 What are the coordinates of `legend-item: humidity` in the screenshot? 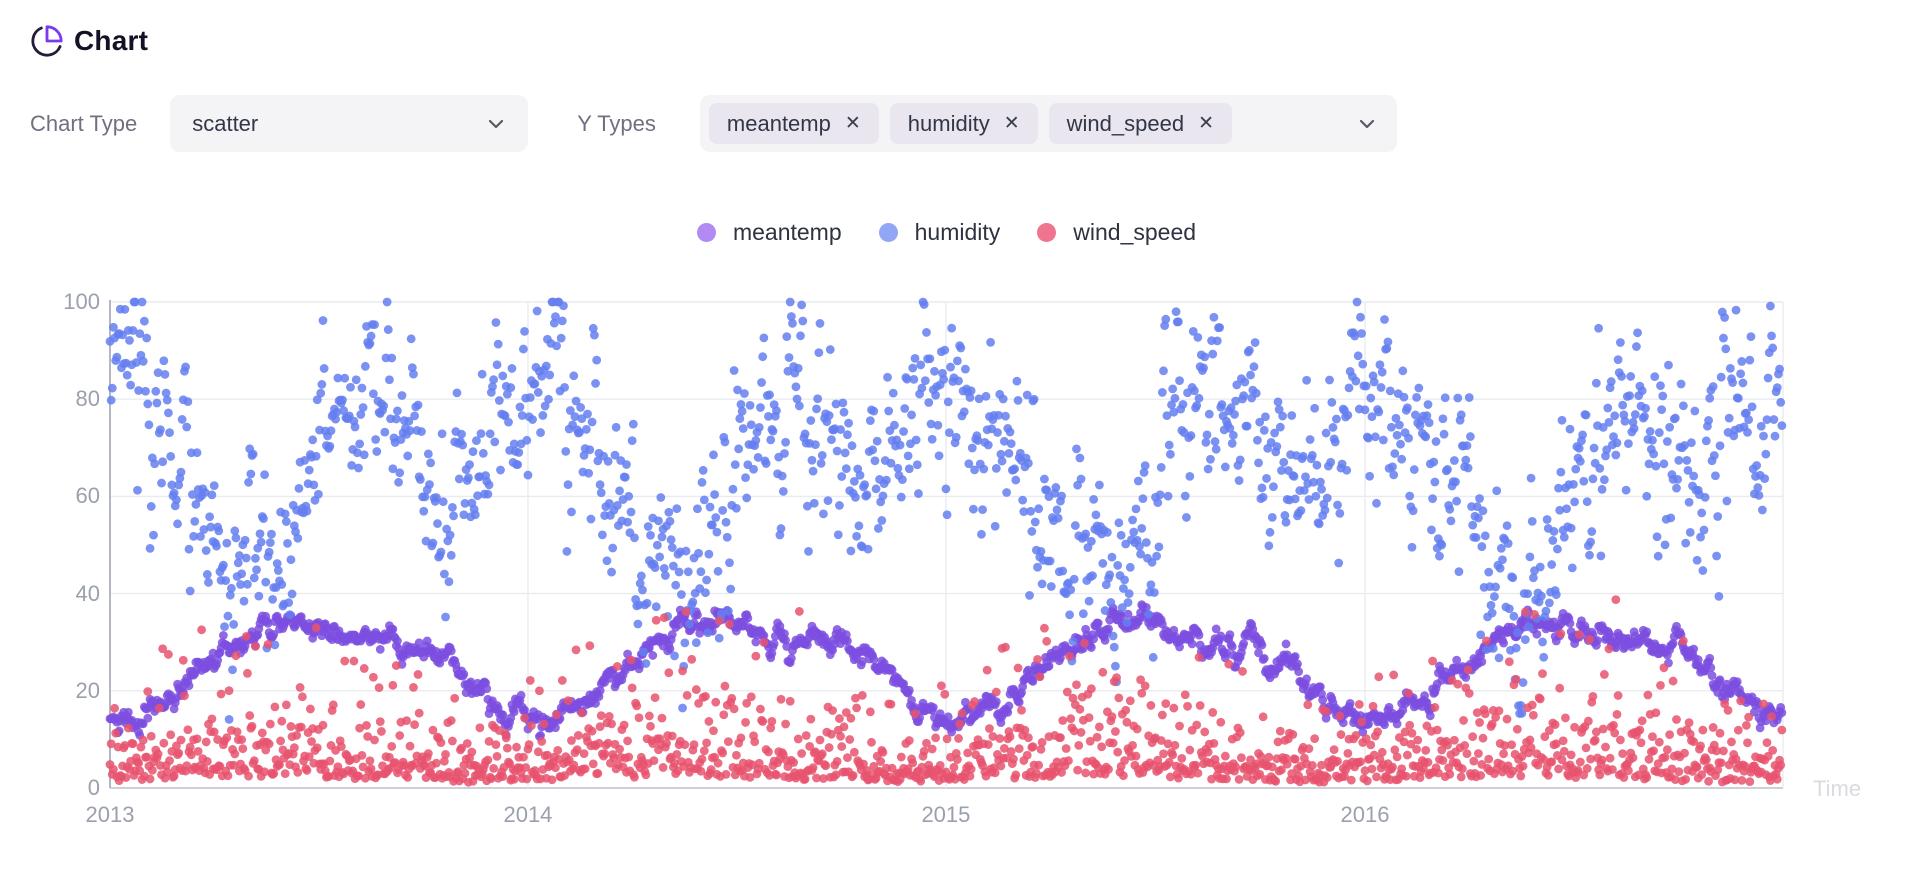 It's located at (939, 232).